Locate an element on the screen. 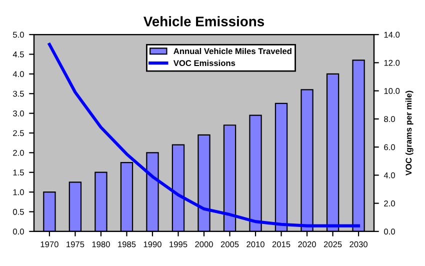 The width and height of the screenshot is (425, 266). x-tick-label: 2005 is located at coordinates (229, 244).